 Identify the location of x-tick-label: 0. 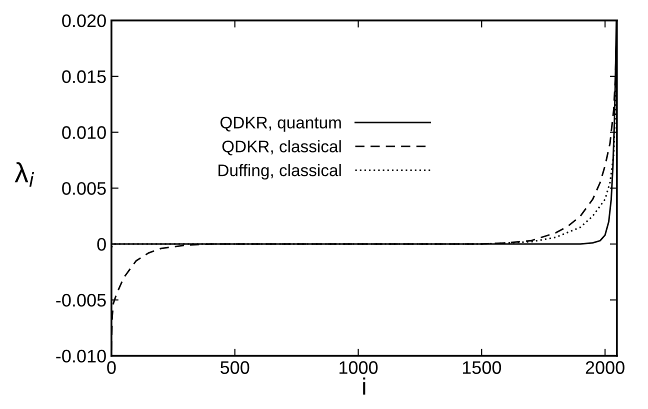
(111, 367).